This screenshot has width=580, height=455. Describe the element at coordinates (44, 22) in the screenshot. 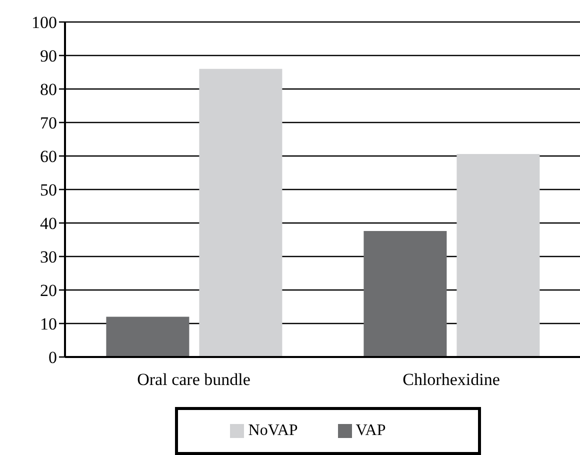

I see `y-tick-label: 100` at that location.